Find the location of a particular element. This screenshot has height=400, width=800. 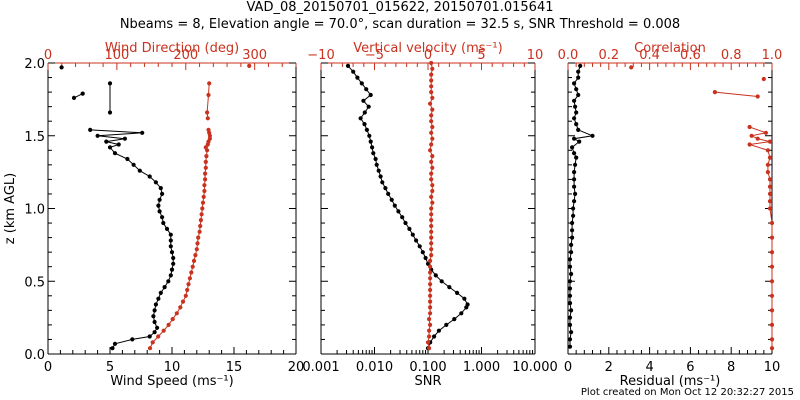

x-tick-label: 2 is located at coordinates (609, 367).